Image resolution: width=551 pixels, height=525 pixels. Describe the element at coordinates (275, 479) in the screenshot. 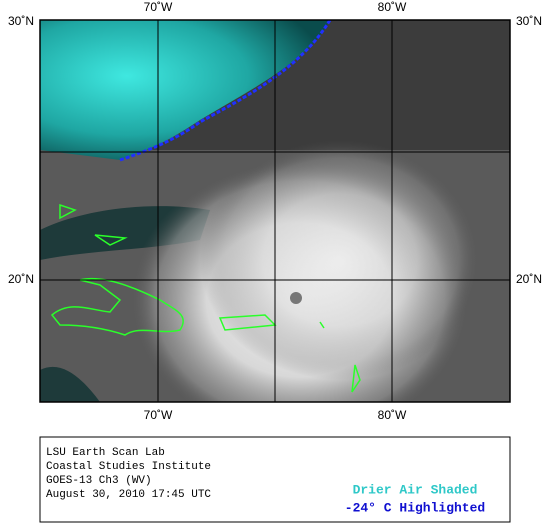

I see `legend-box` at that location.